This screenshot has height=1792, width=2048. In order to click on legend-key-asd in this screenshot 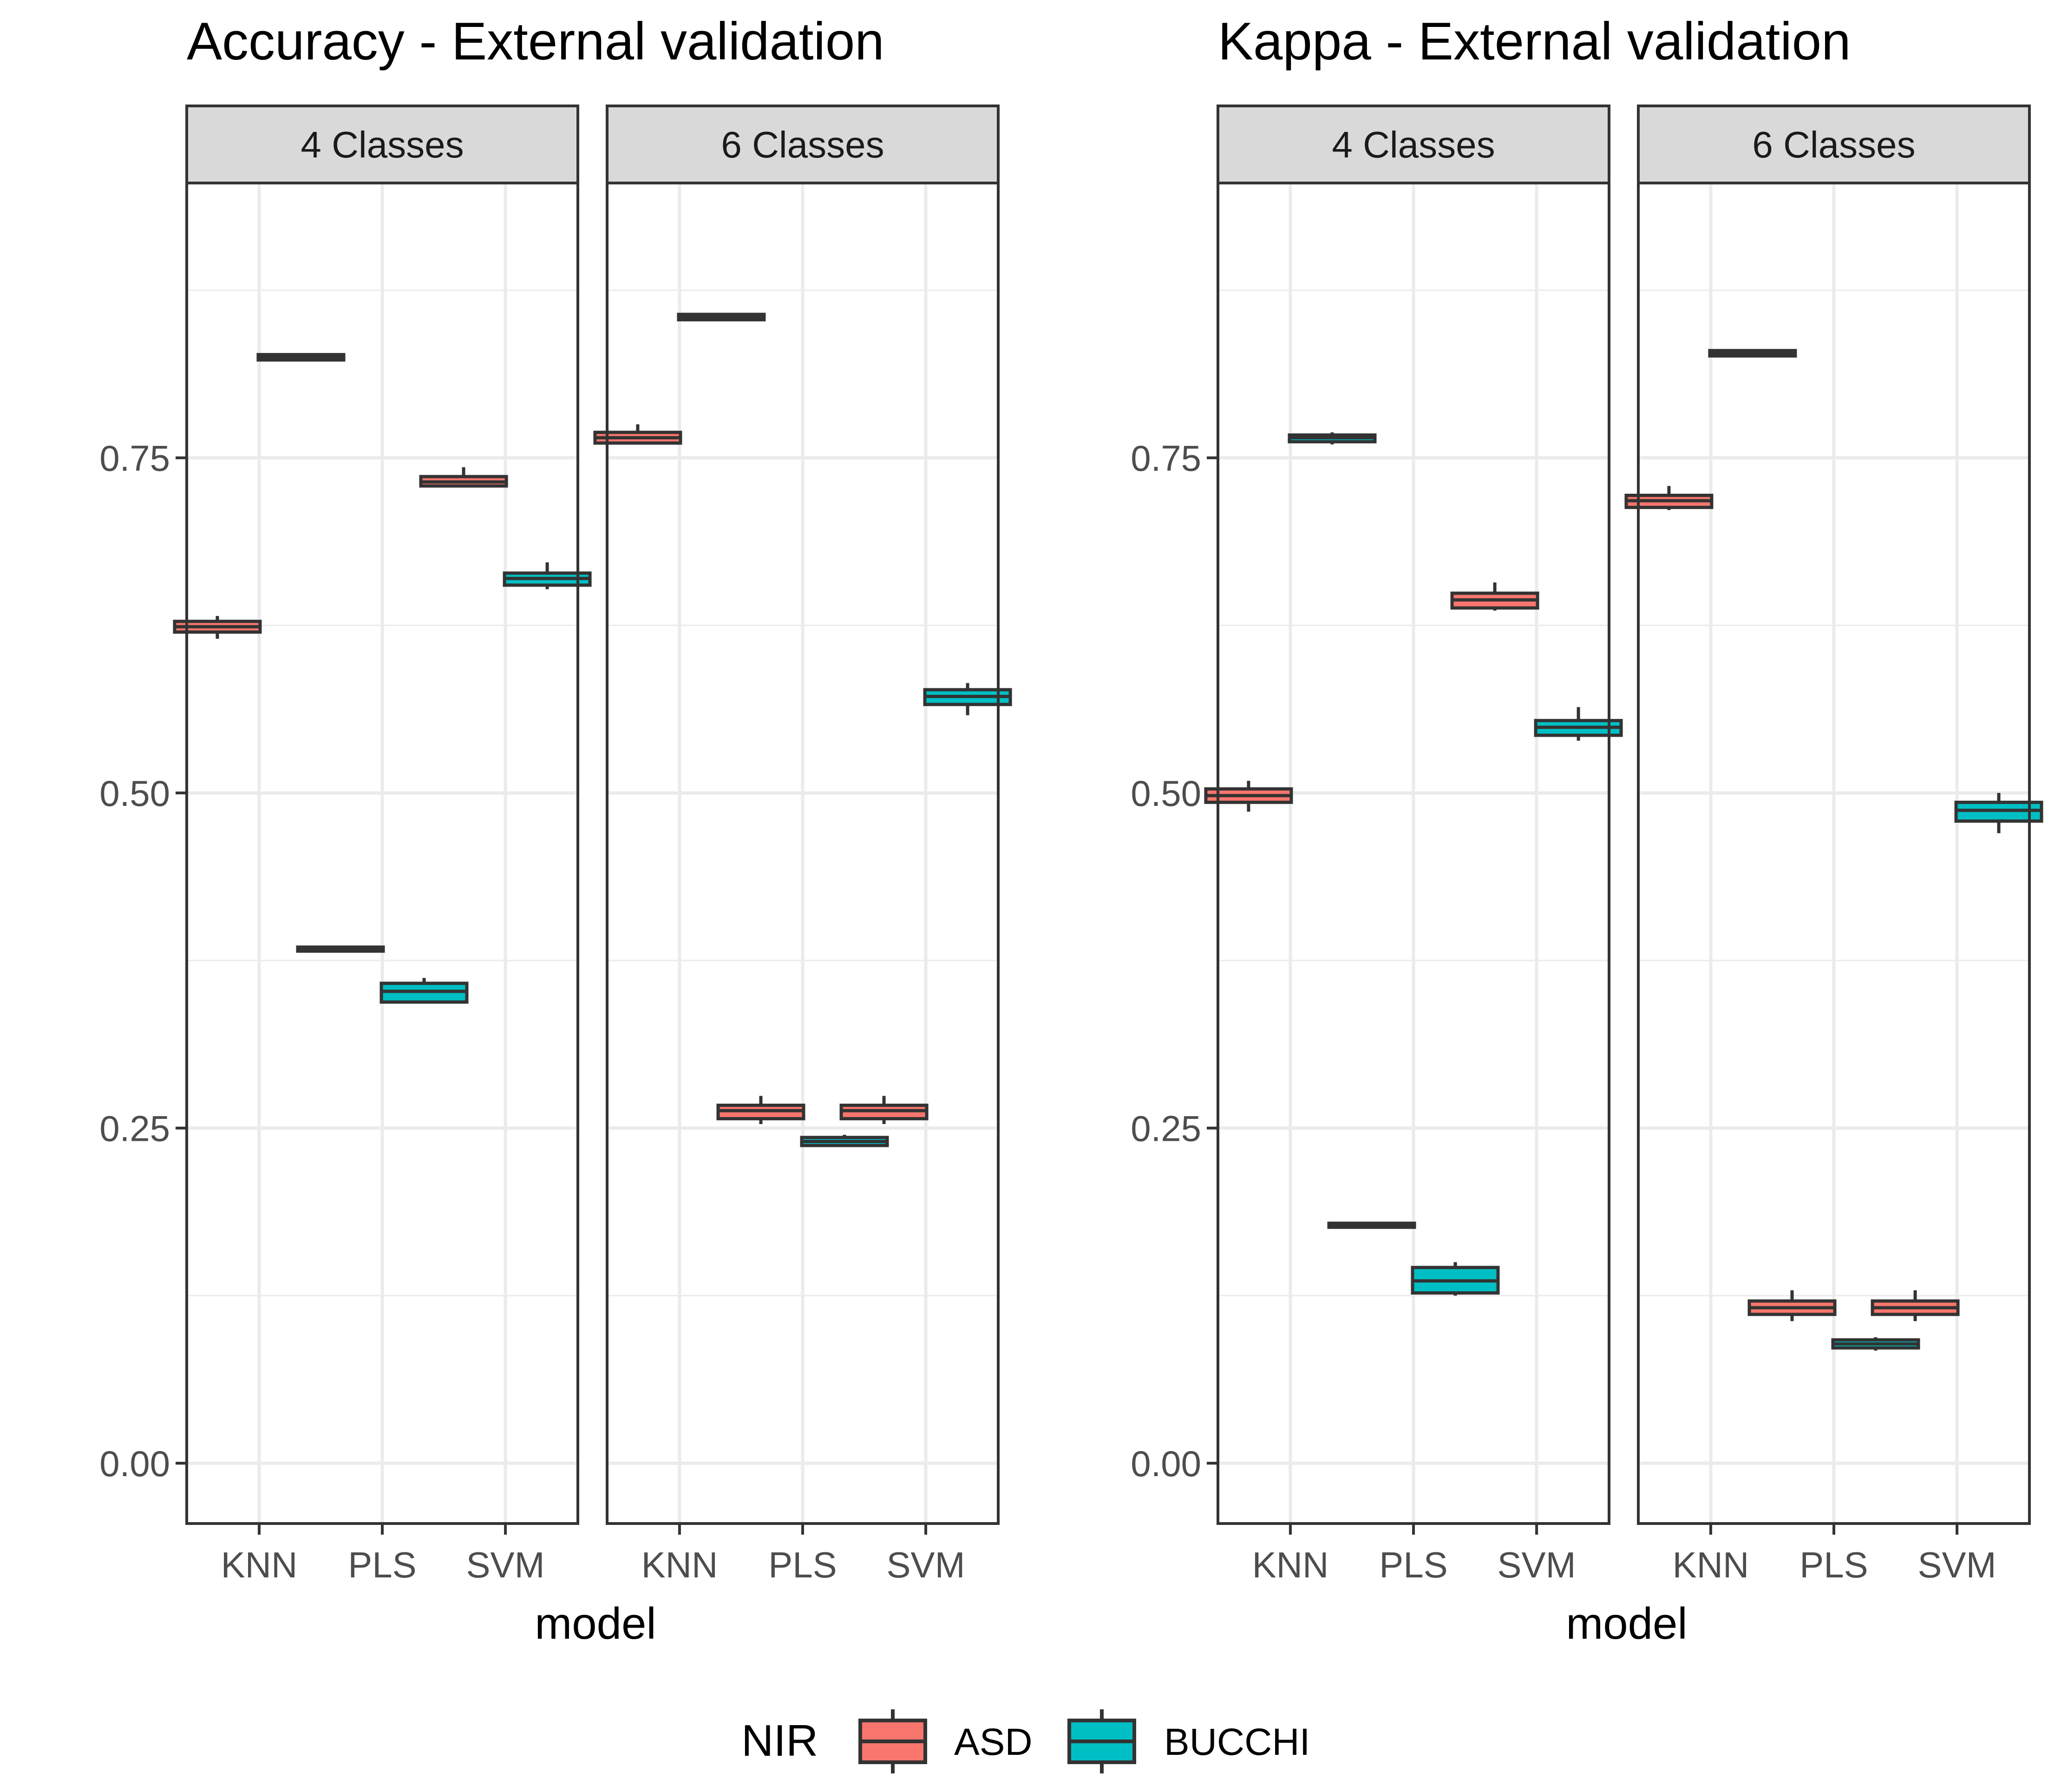, I will do `click(892, 1741)`.